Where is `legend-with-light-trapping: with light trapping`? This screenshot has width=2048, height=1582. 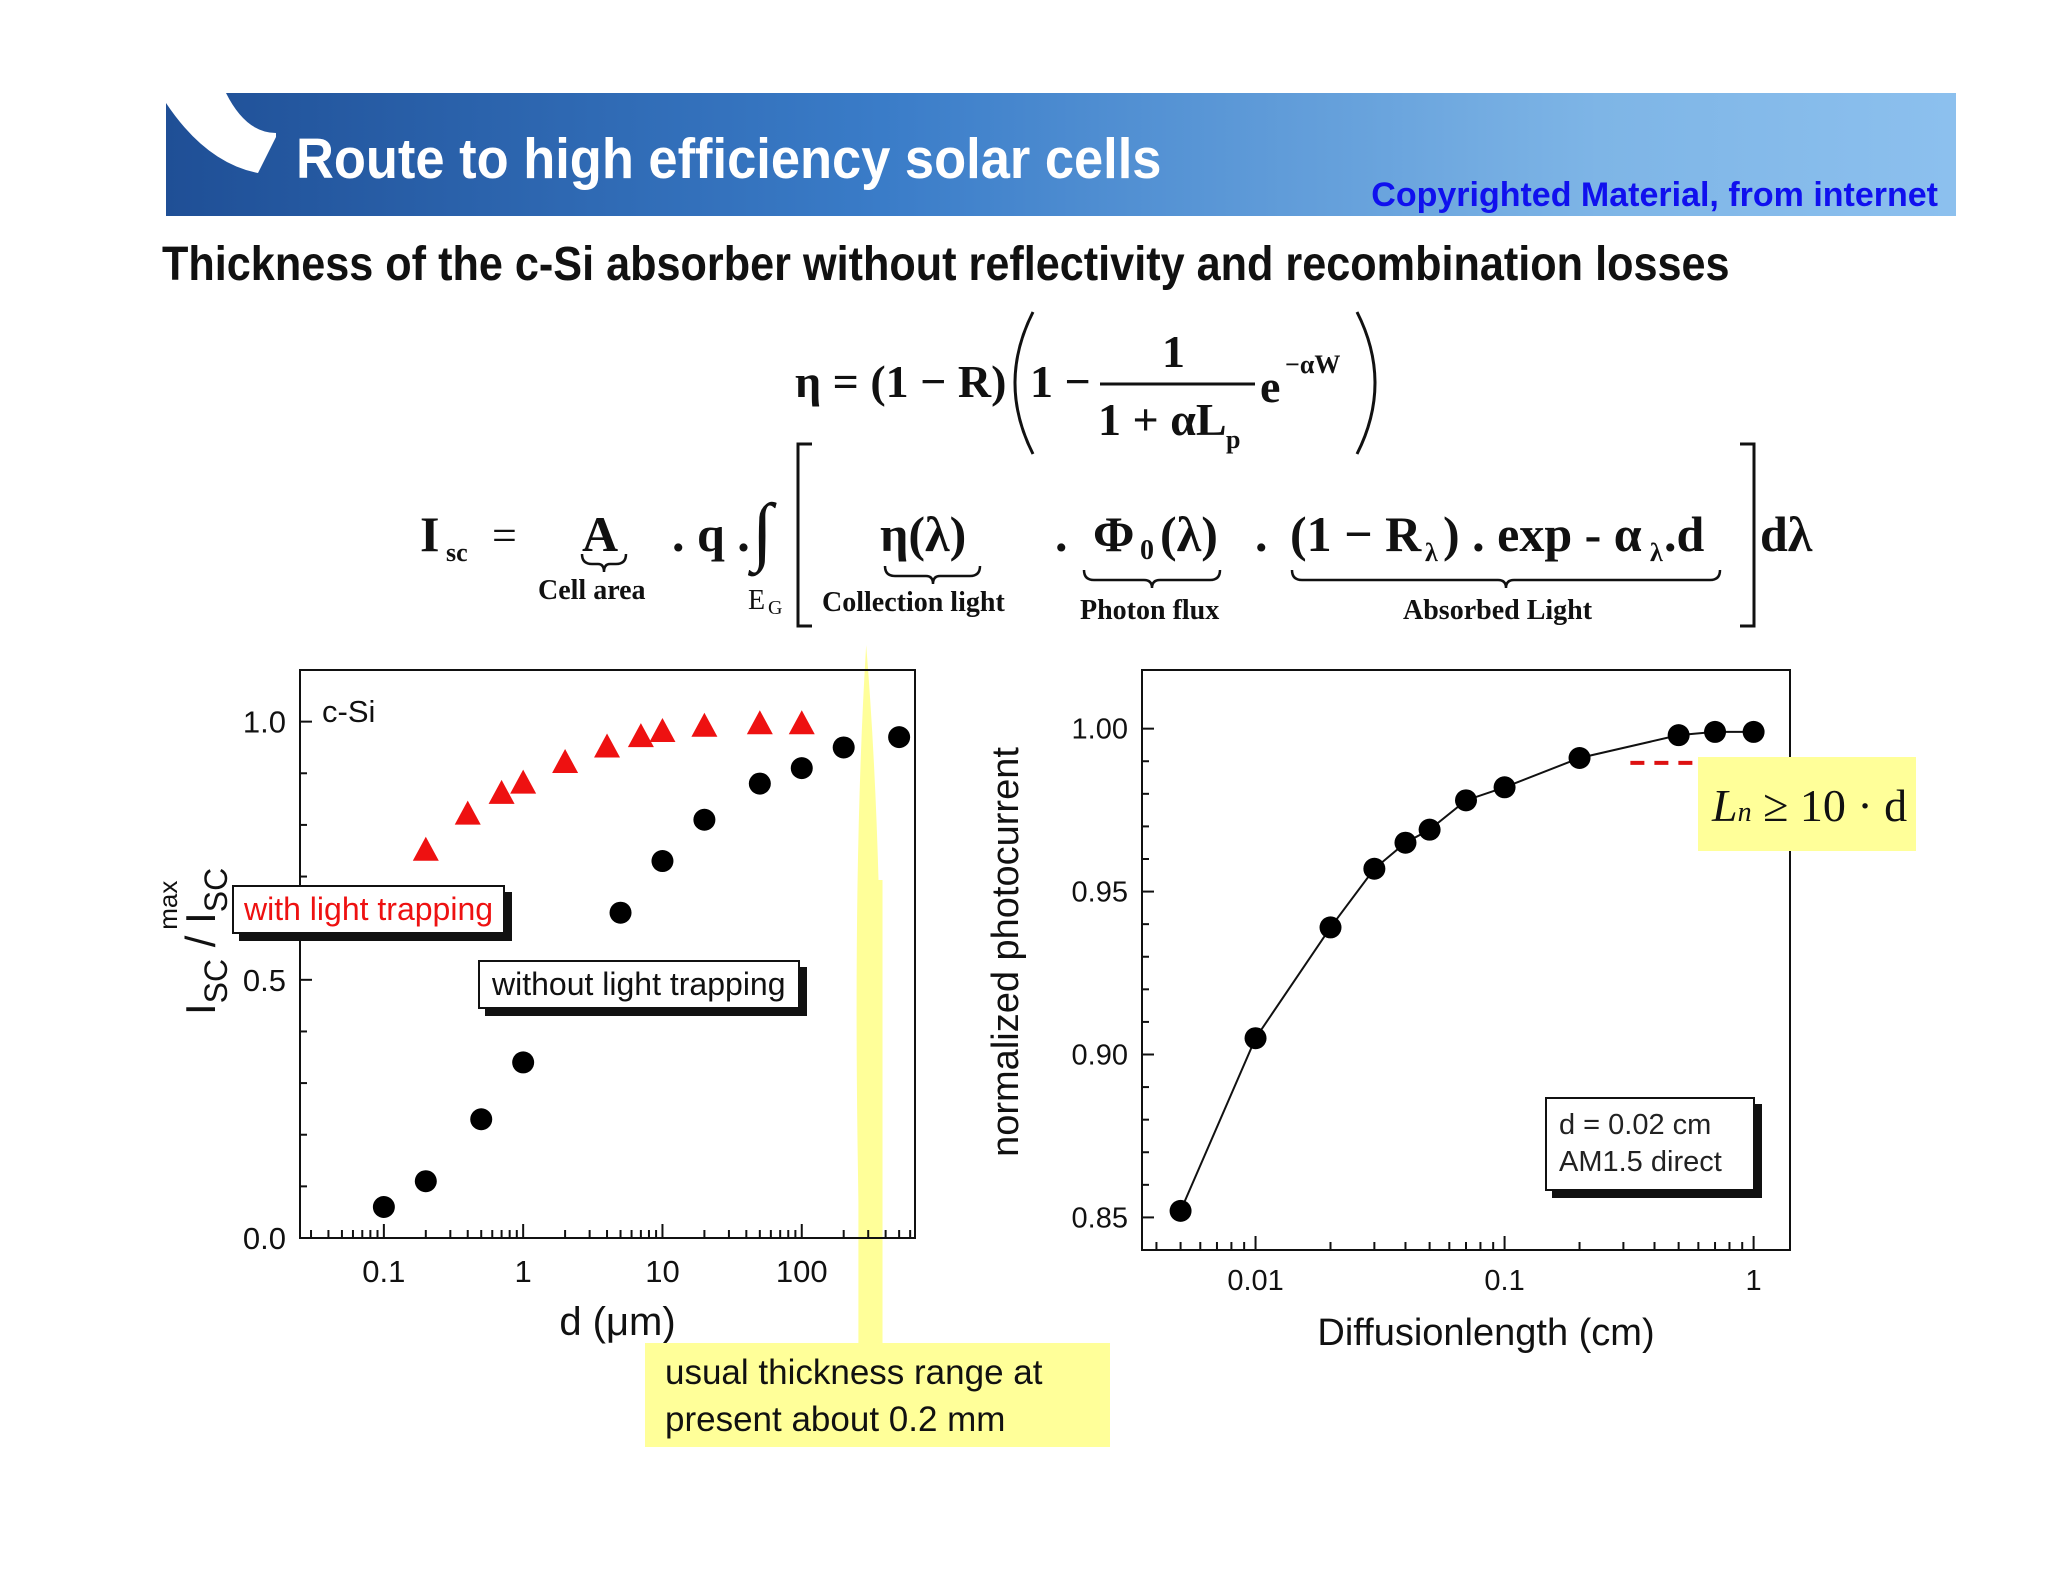 legend-with-light-trapping: with light trapping is located at coordinates (369, 909).